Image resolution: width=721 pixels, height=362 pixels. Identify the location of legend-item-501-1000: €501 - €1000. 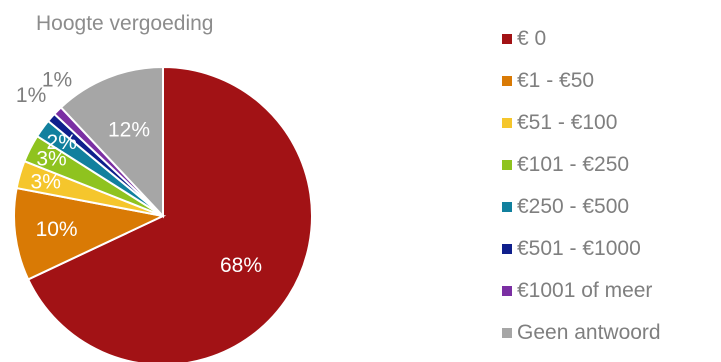
(609, 249).